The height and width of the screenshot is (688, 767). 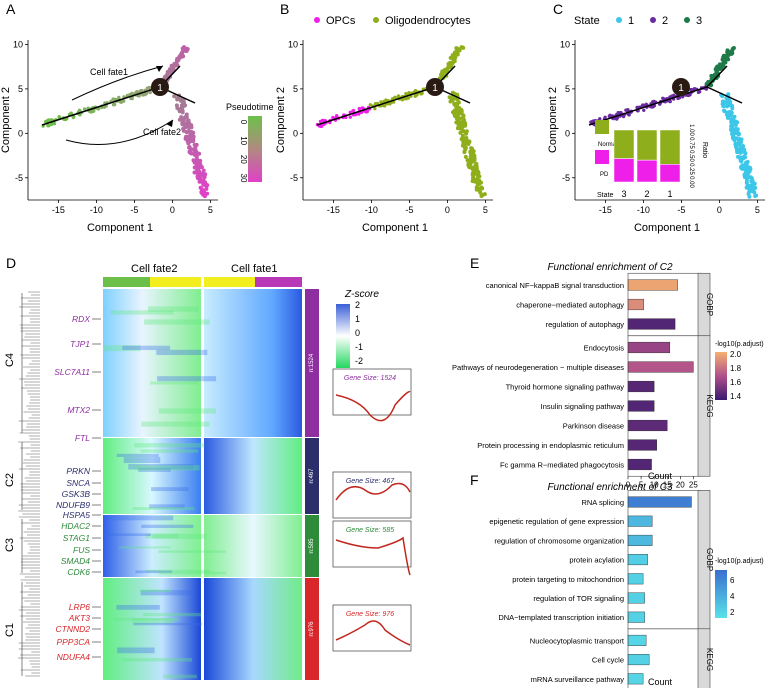 I want to click on y-tick-label: 0, so click(x=567, y=133).